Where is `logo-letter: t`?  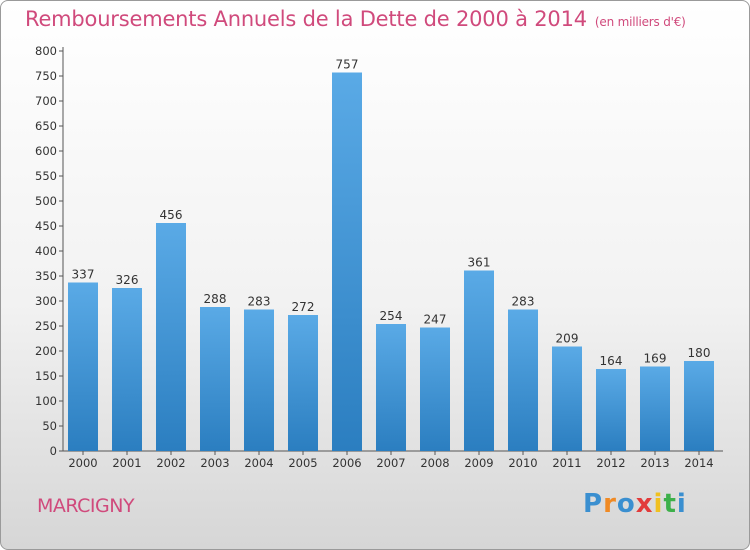
logo-letter: t is located at coordinates (670, 504).